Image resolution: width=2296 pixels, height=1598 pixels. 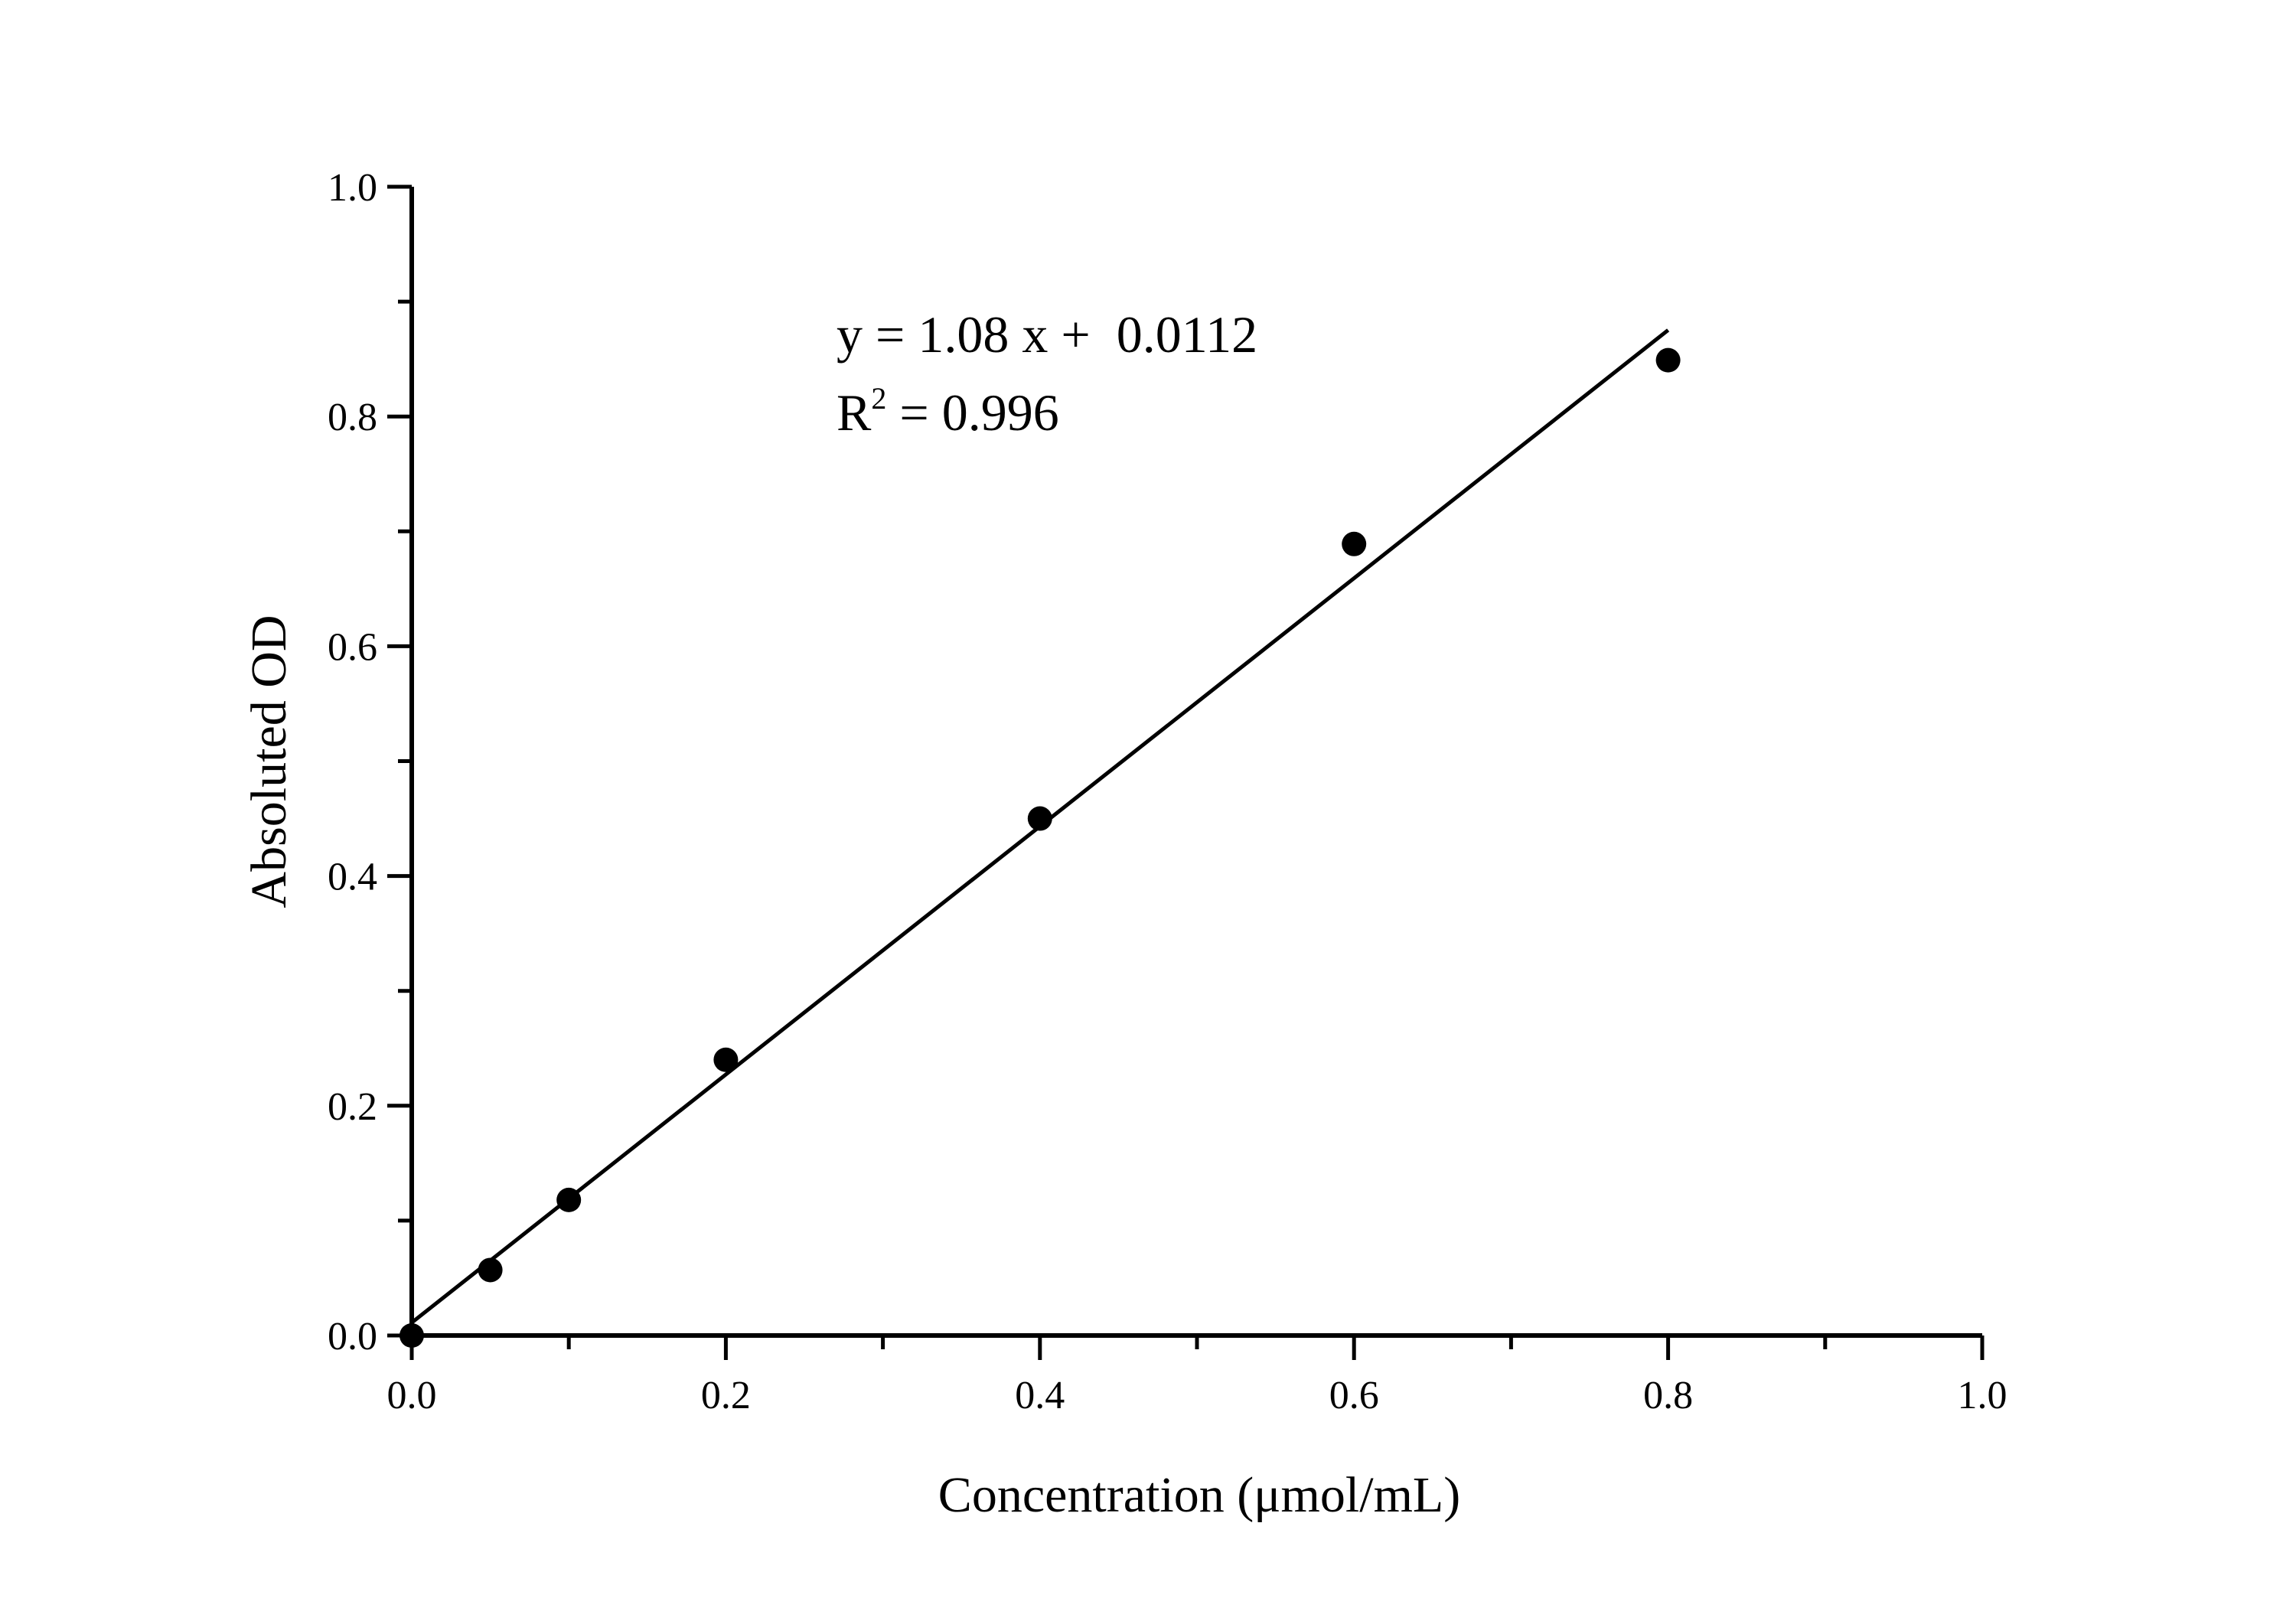 I want to click on r-squared-sup: 2, so click(x=878, y=398).